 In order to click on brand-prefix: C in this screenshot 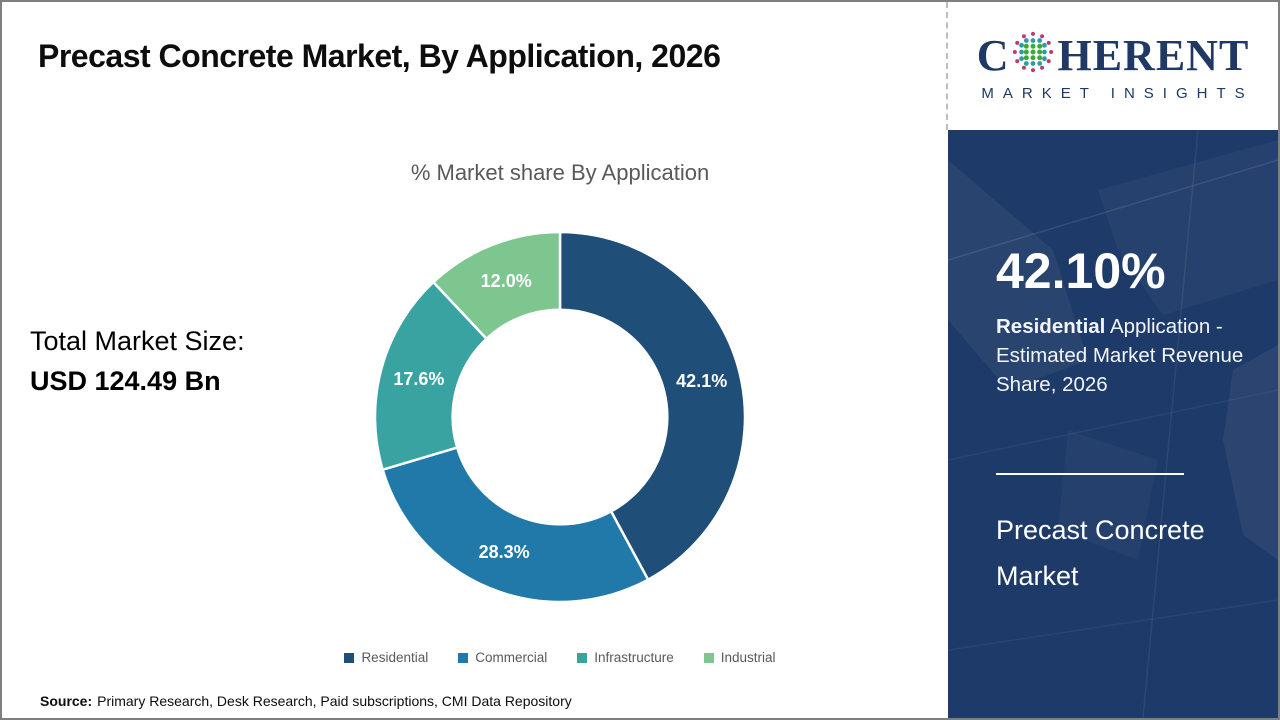, I will do `click(993, 55)`.